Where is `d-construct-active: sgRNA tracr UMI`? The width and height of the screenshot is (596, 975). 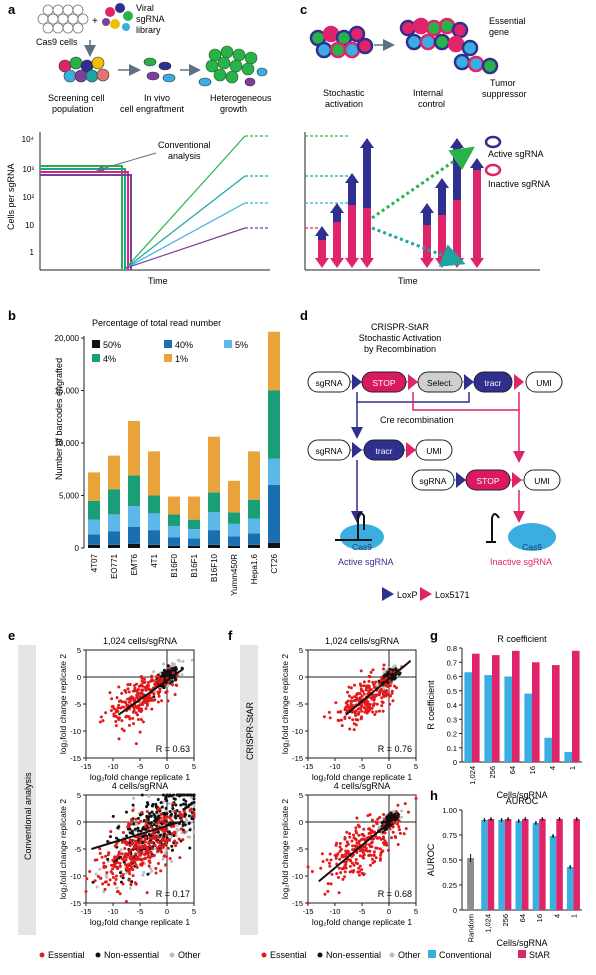 d-construct-active: sgRNA tracr UMI is located at coordinates (380, 450).